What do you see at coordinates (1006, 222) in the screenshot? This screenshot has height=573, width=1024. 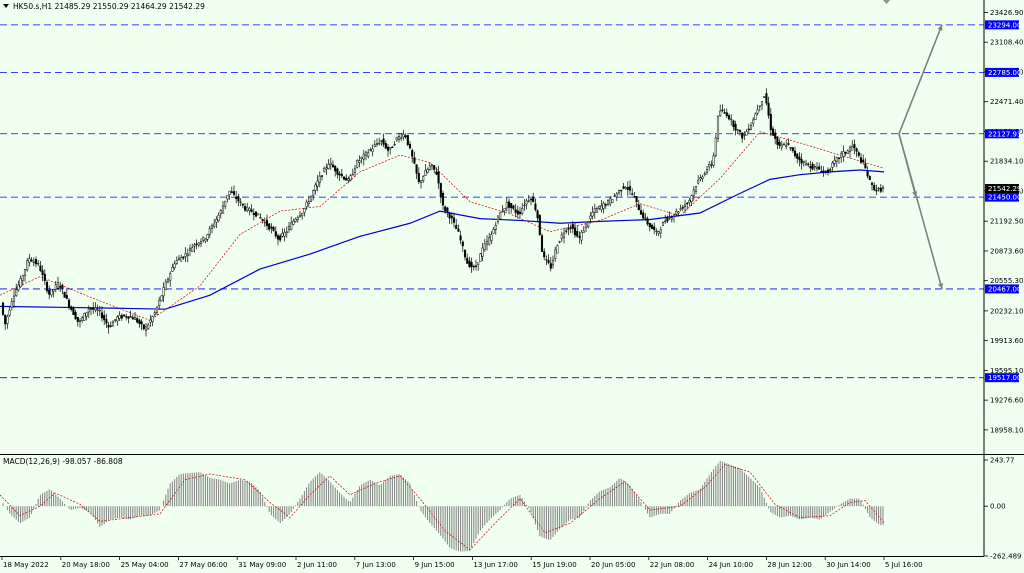 I see `y-tick-label: 21192.50` at bounding box center [1006, 222].